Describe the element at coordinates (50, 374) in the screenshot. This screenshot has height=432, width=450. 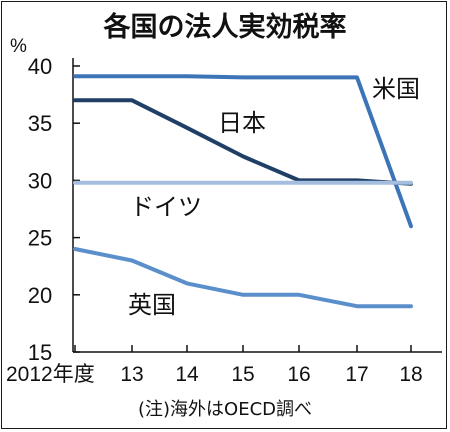
I see `x-tick-label: 2012年度` at that location.